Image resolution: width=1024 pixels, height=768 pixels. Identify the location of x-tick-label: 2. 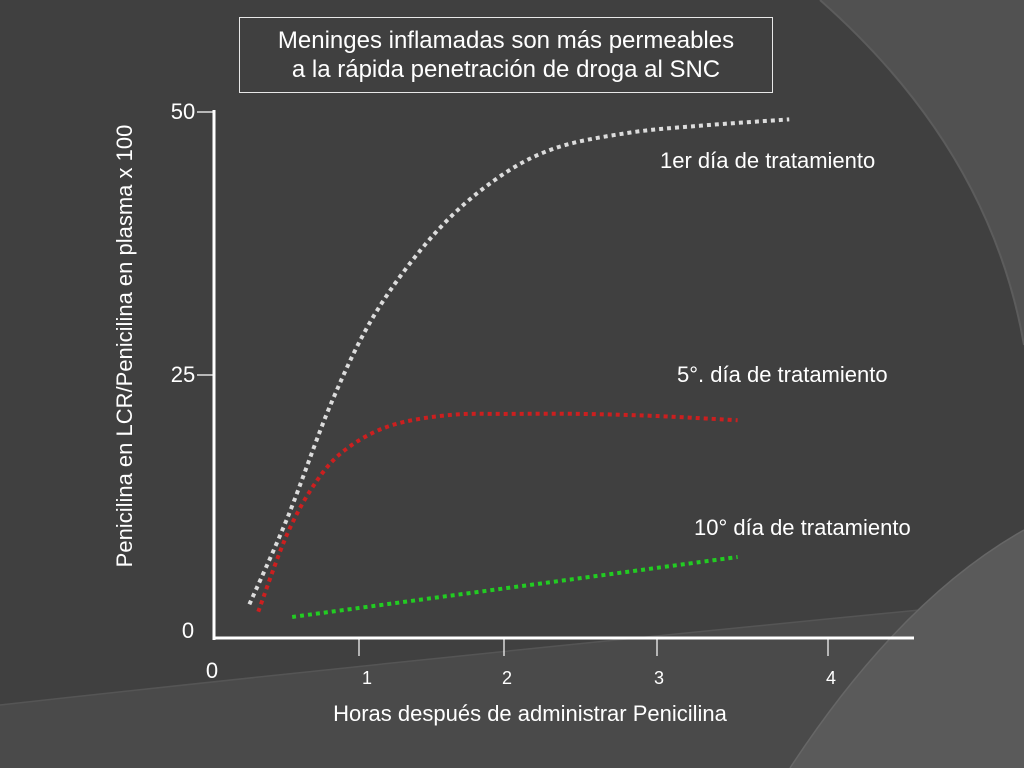
(507, 678).